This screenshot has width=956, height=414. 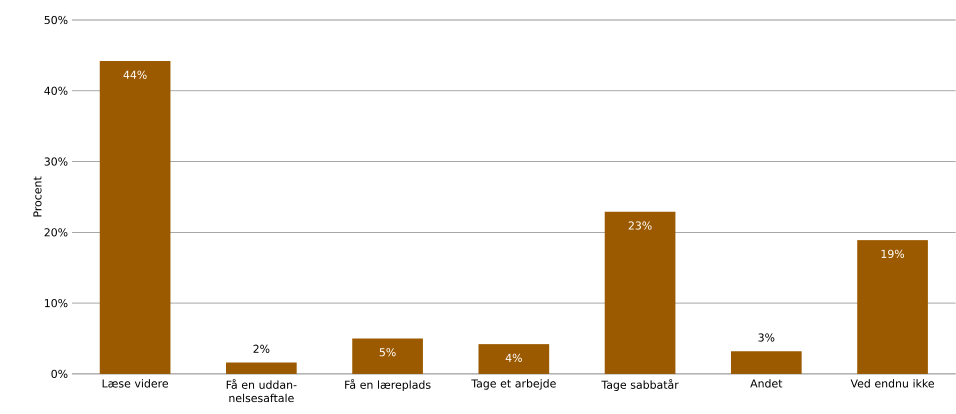 I want to click on y-tick-label: 50%, so click(x=56, y=20).